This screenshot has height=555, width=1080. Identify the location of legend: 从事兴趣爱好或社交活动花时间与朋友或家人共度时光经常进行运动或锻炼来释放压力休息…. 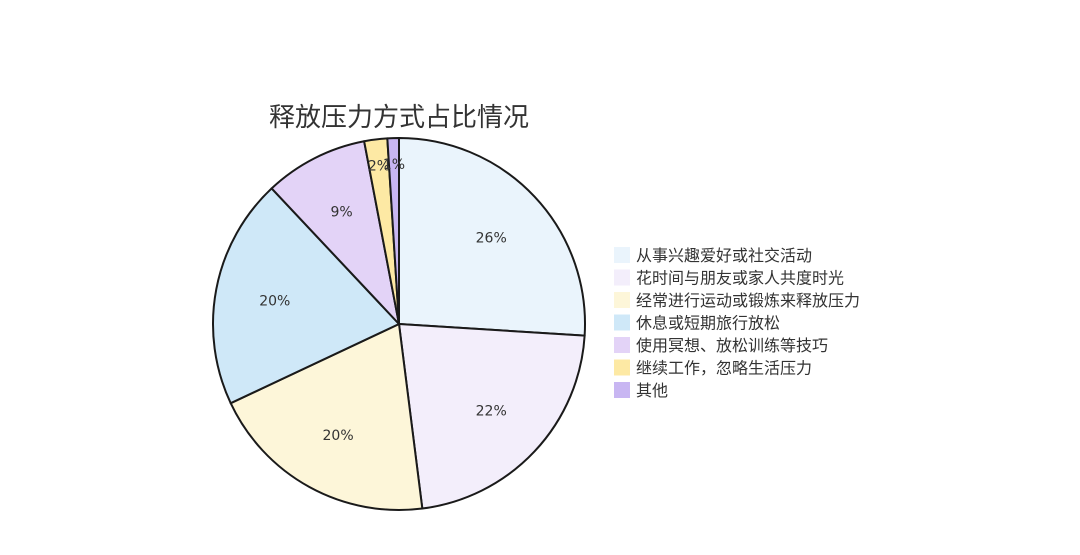
(737, 323).